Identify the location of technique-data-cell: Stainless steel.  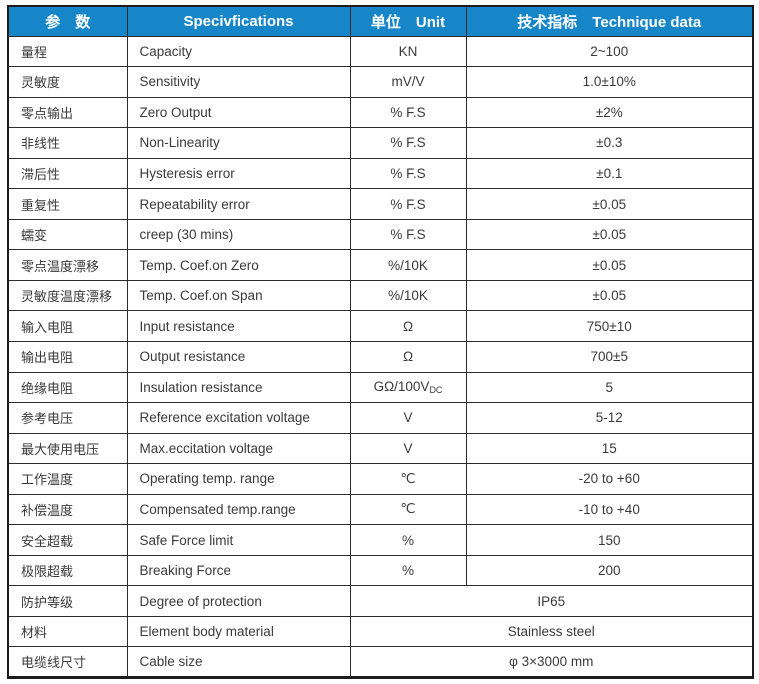
(551, 631).